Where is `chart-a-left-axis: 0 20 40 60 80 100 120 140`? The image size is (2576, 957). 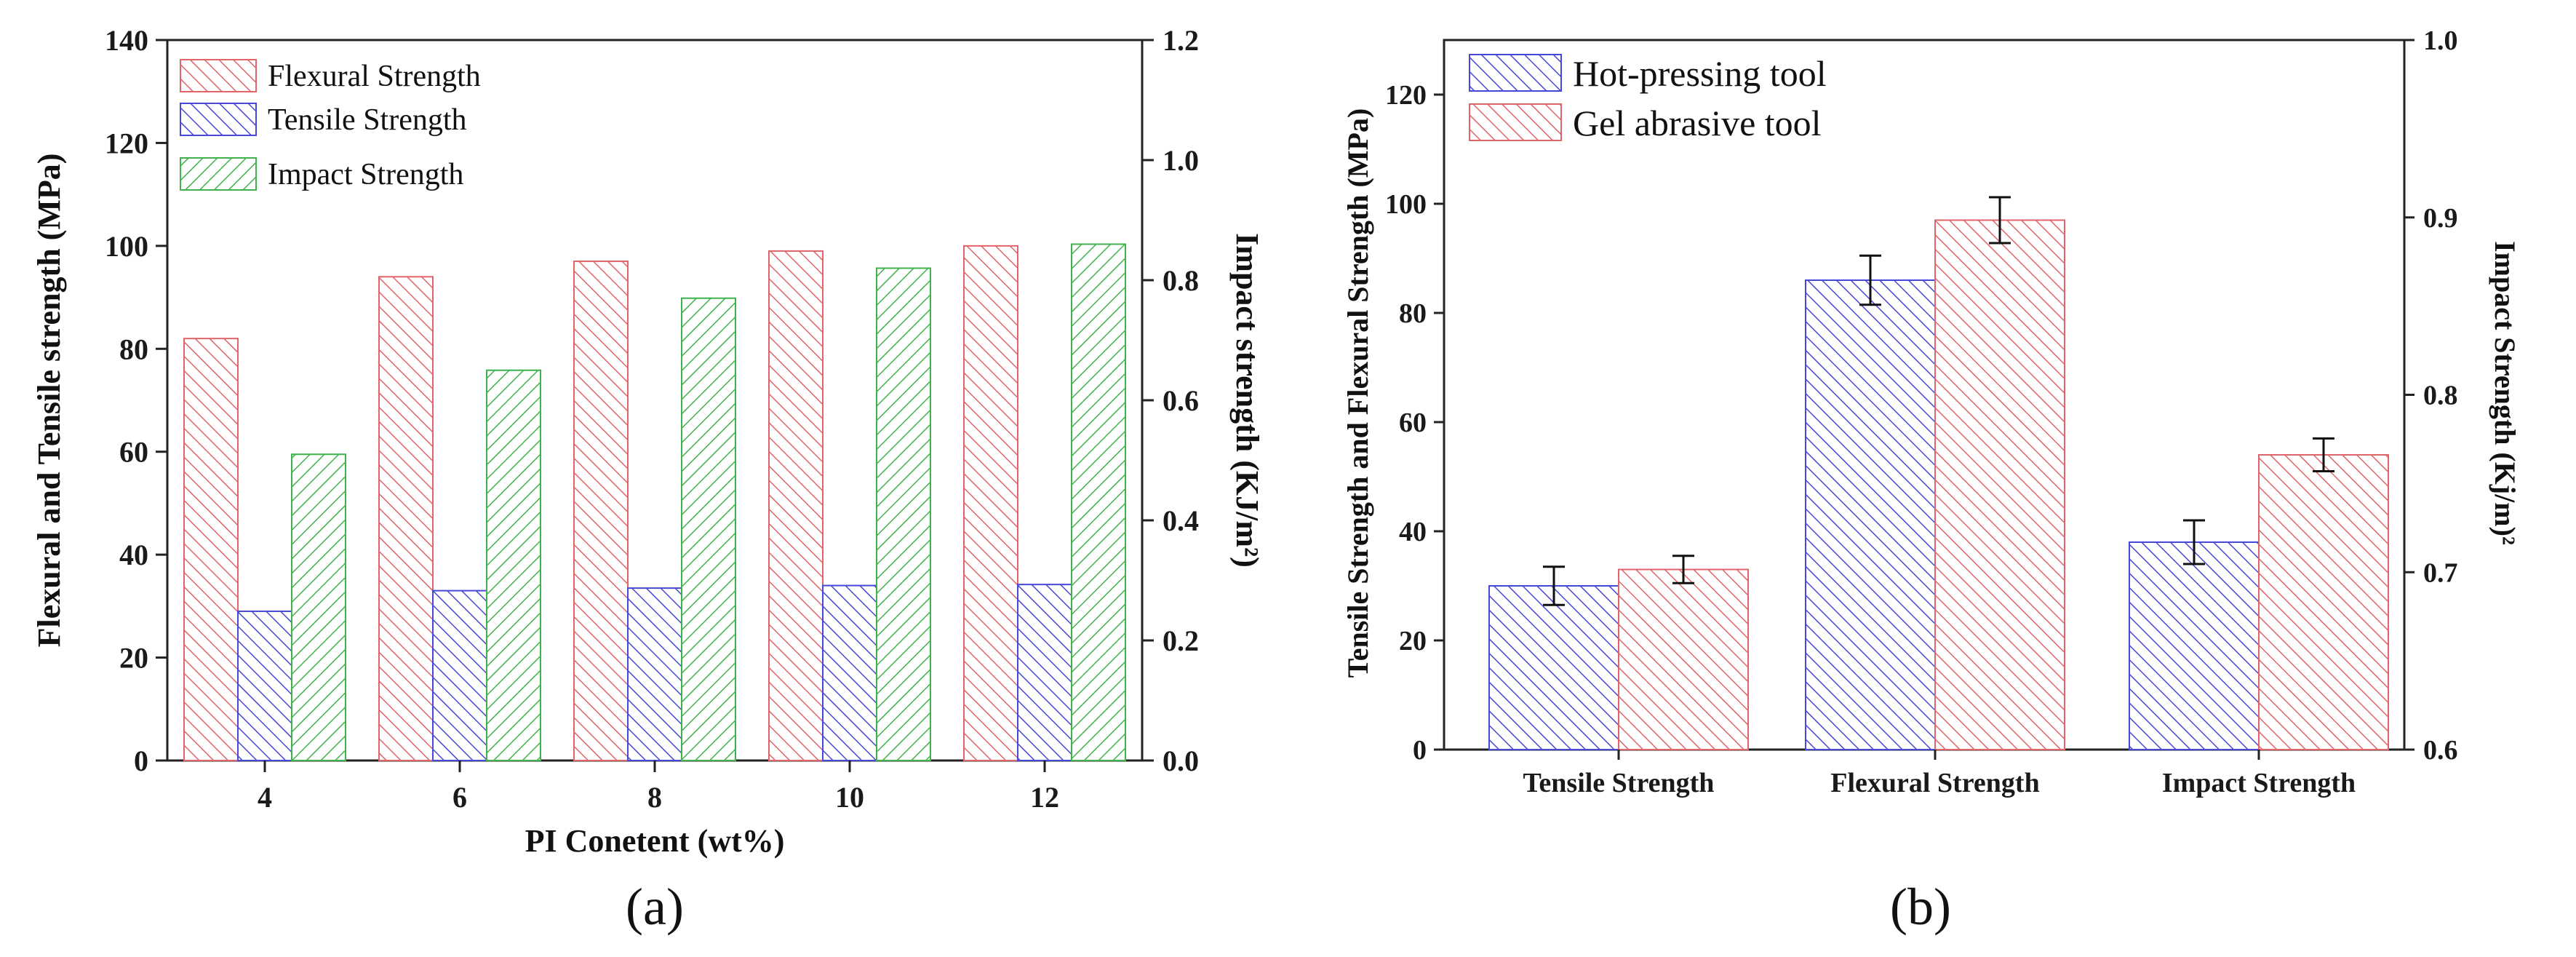
chart-a-left-axis: 0 20 40 60 80 100 120 140 is located at coordinates (136, 400).